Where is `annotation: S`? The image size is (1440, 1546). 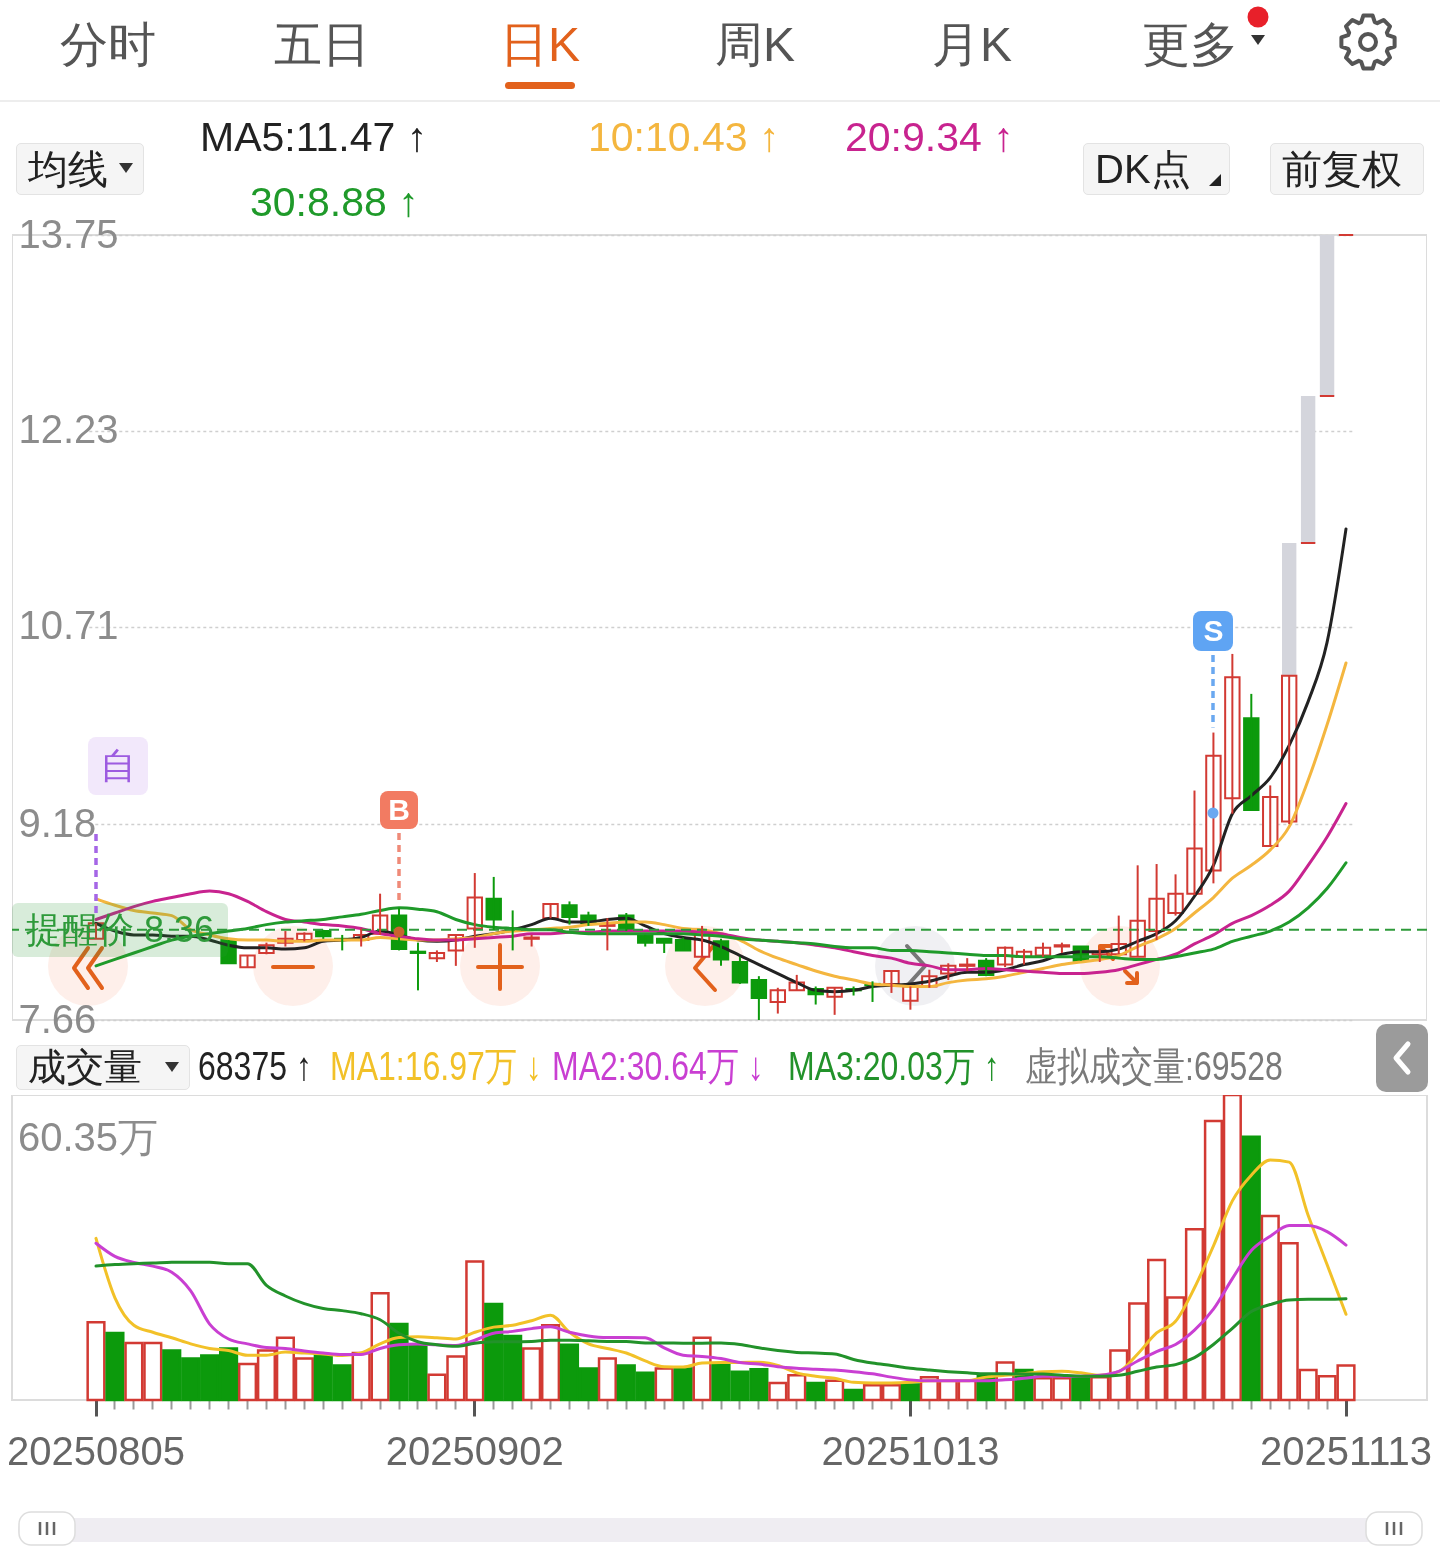 annotation: S is located at coordinates (1213, 631).